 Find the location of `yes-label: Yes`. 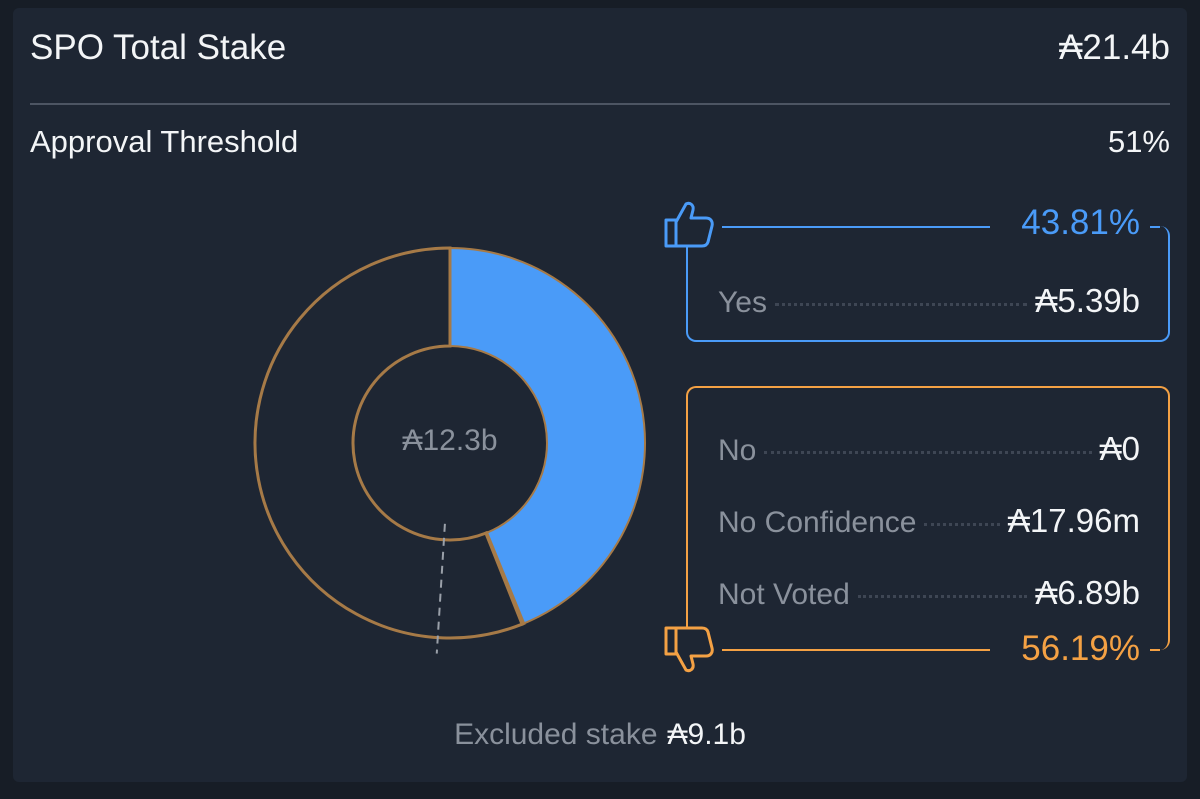

yes-label: Yes is located at coordinates (742, 302).